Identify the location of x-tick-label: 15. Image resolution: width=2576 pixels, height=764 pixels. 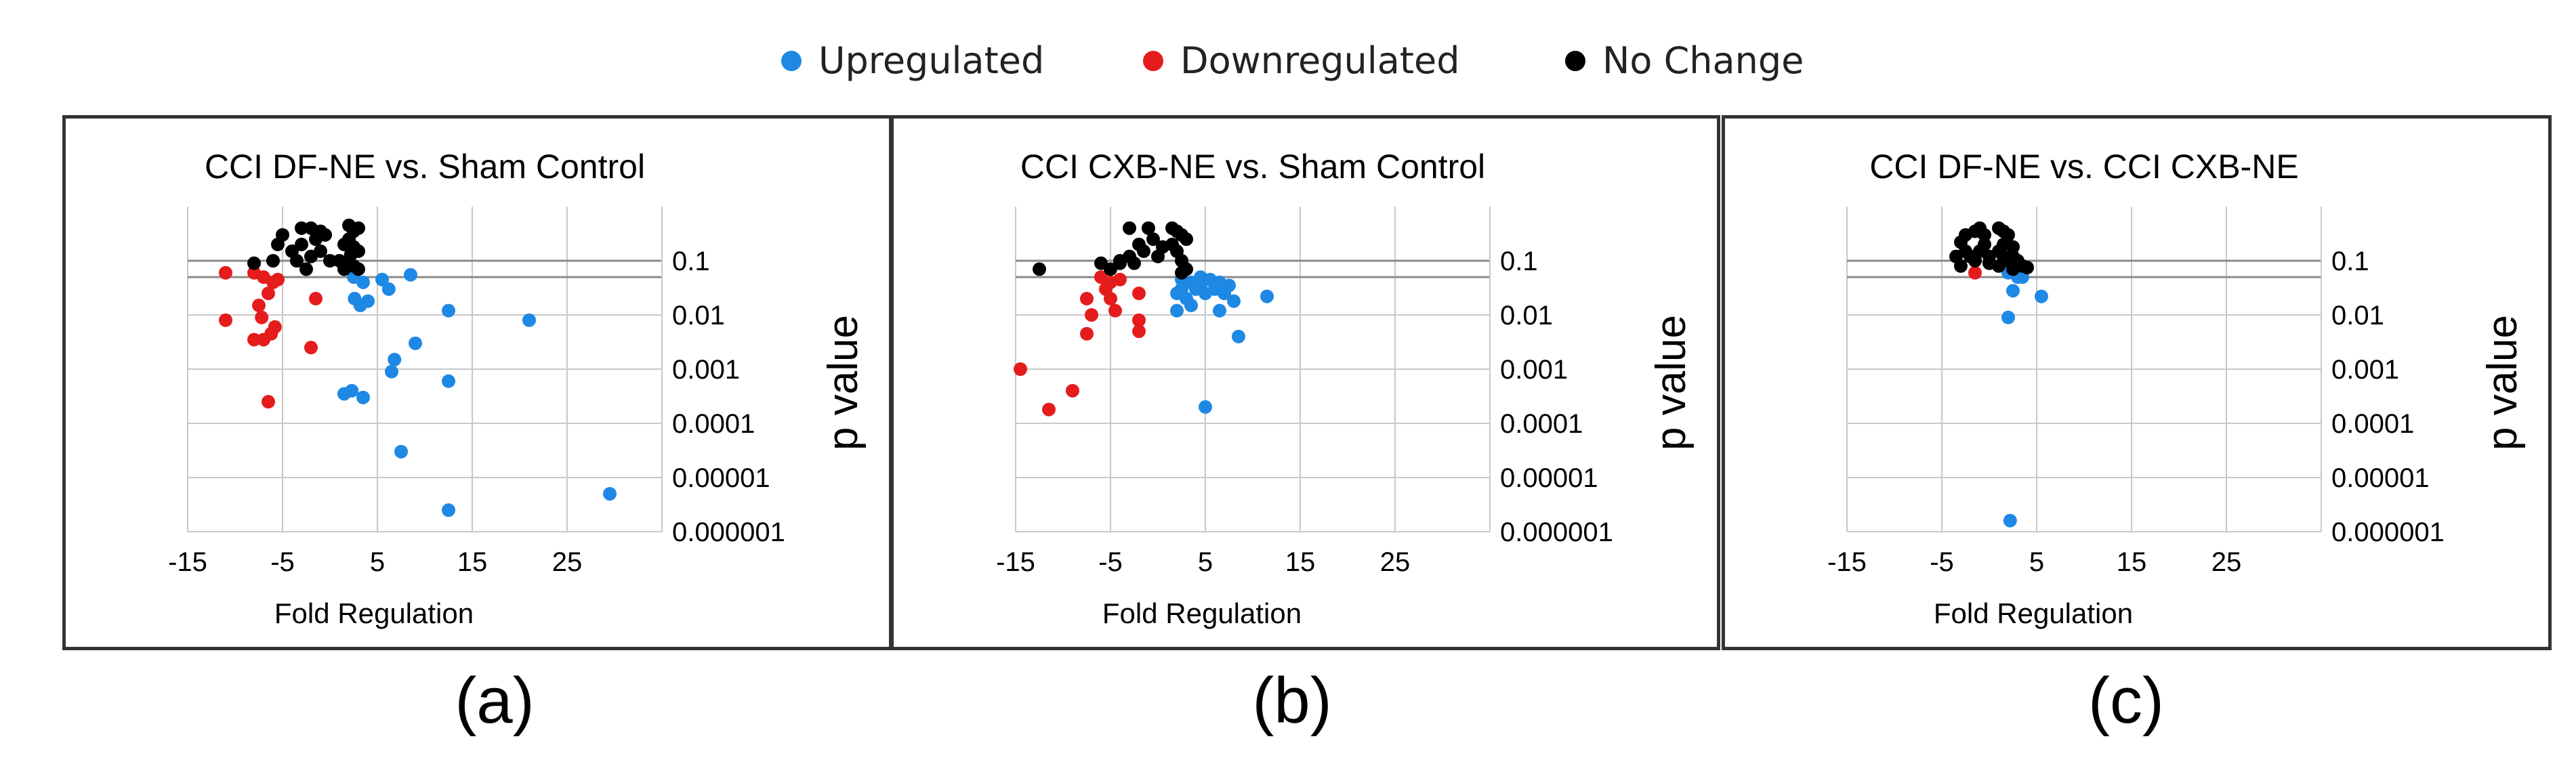
(1300, 562).